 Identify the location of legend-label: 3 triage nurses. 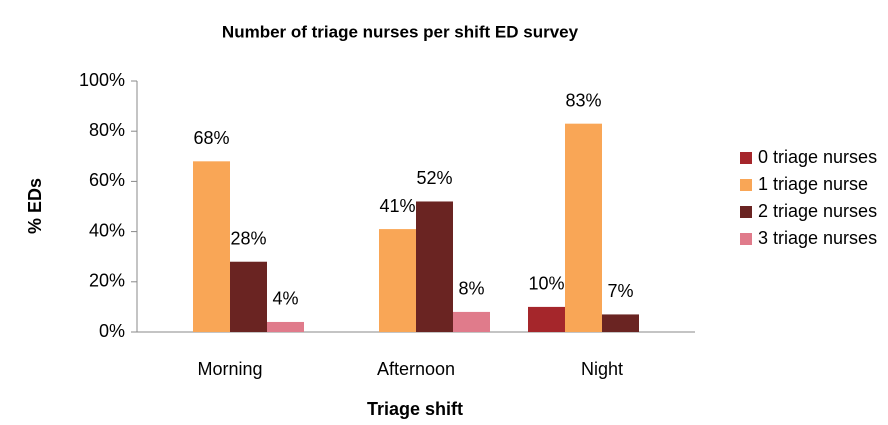
(817, 238).